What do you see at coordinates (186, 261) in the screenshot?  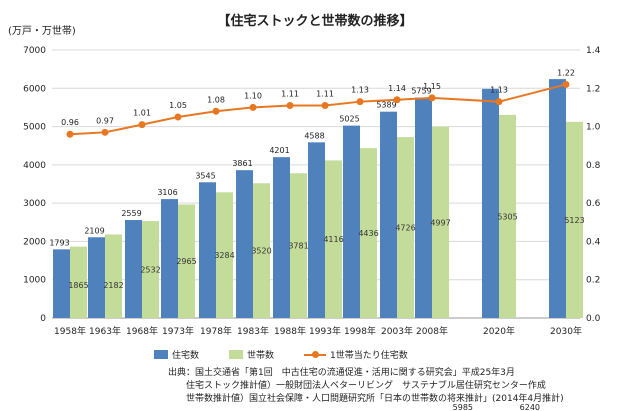 I see `data-label-households: 2965` at bounding box center [186, 261].